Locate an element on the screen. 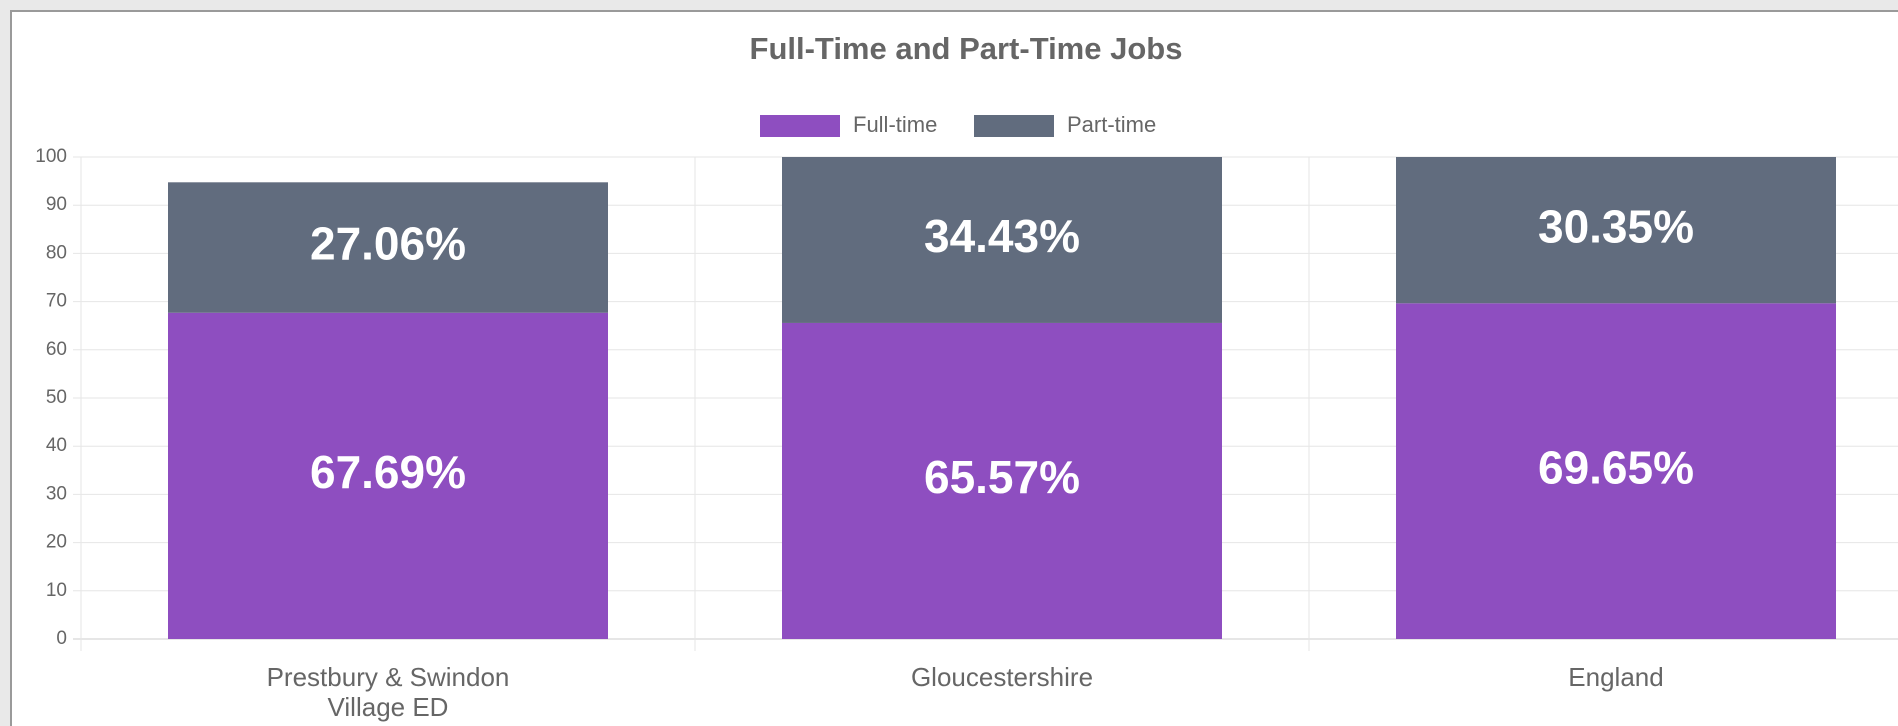 The image size is (1898, 726). x-tick-label: Village ED is located at coordinates (388, 707).